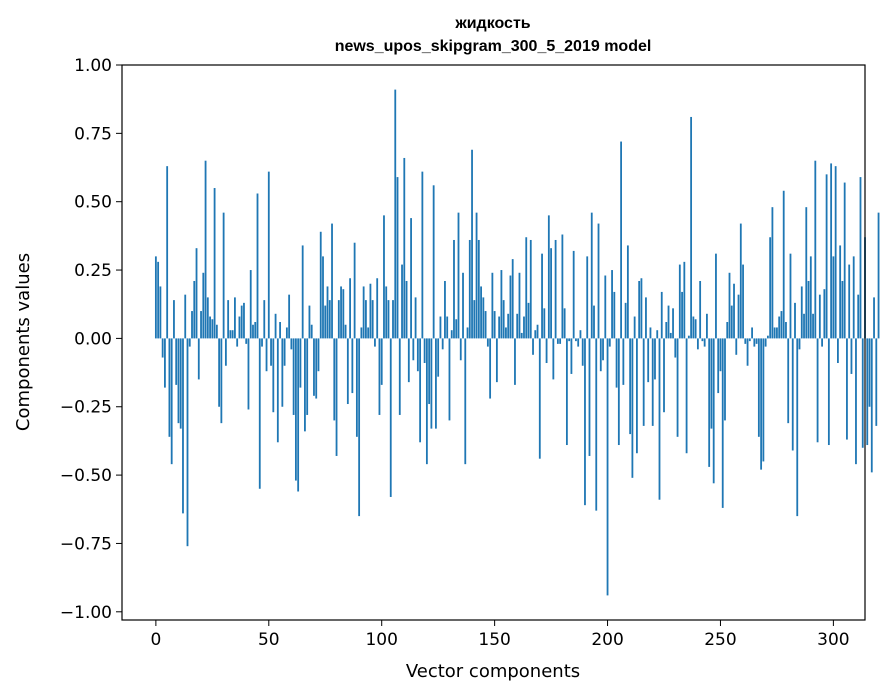 This screenshot has width=880, height=700. I want to click on x-tick-label: 100, so click(381, 640).